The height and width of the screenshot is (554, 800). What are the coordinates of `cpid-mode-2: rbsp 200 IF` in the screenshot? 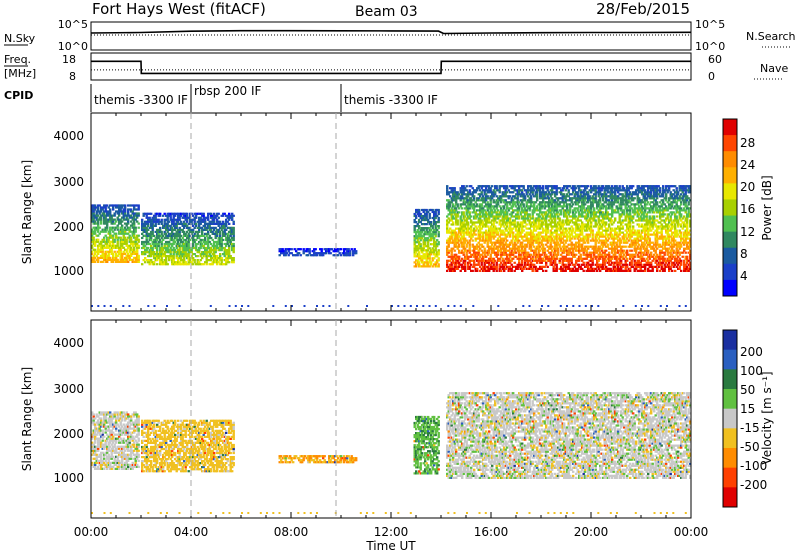 It's located at (227, 91).